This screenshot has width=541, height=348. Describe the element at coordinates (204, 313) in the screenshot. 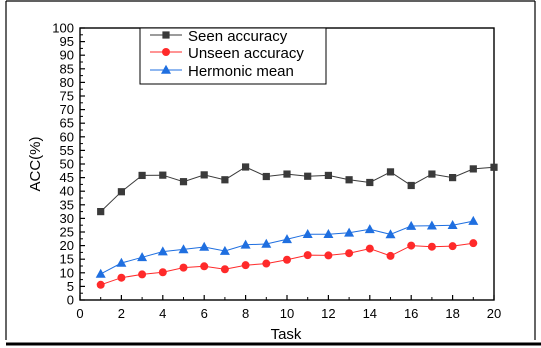

I see `x-tick-label: 6` at that location.